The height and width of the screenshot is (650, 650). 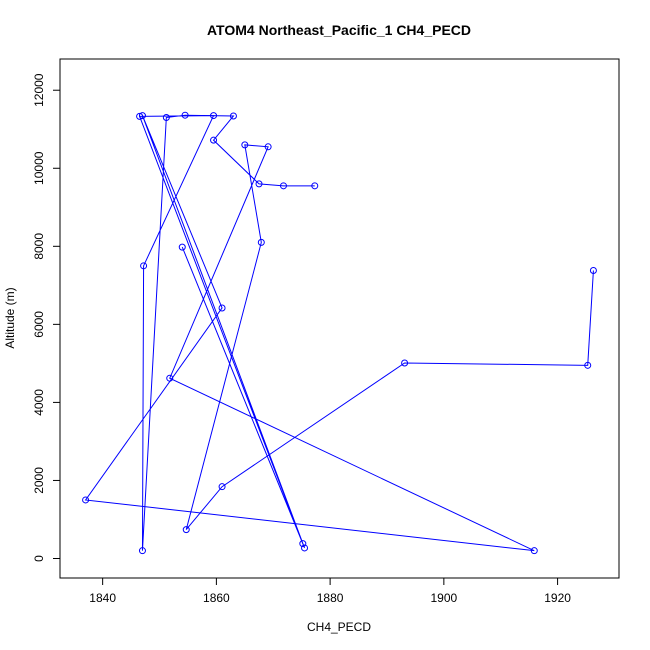 What do you see at coordinates (39, 480) in the screenshot?
I see `y-tick-label: 2000` at bounding box center [39, 480].